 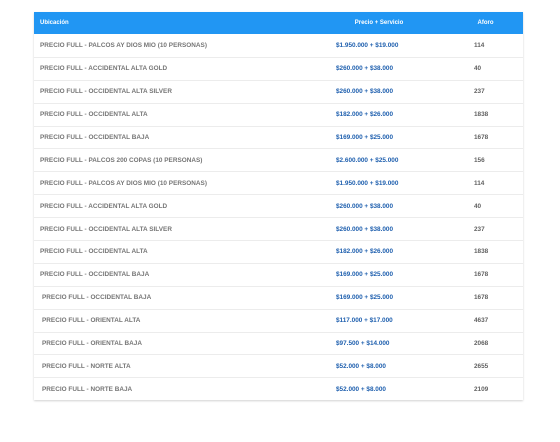 What do you see at coordinates (481, 344) in the screenshot?
I see `cell-capacity: 2068` at bounding box center [481, 344].